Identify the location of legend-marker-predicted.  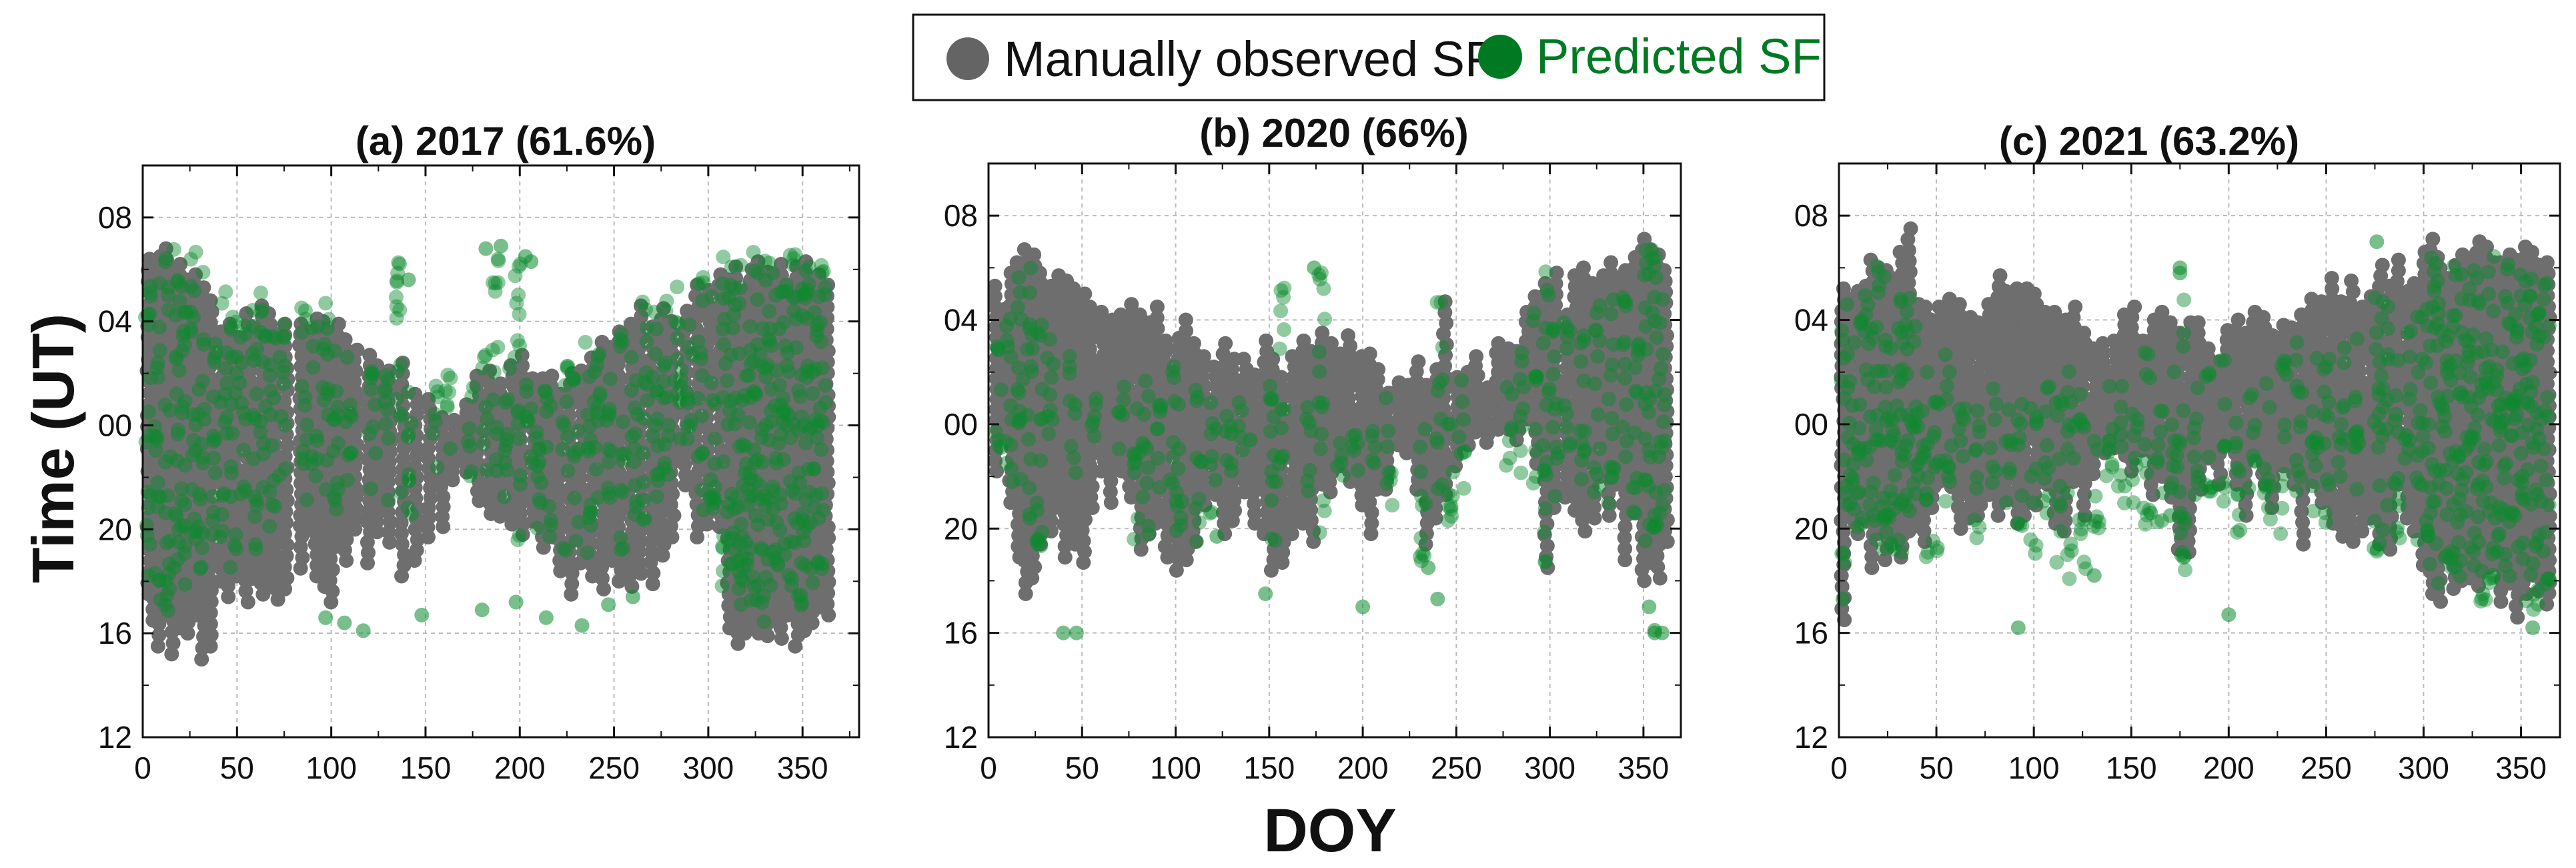
(1500, 57).